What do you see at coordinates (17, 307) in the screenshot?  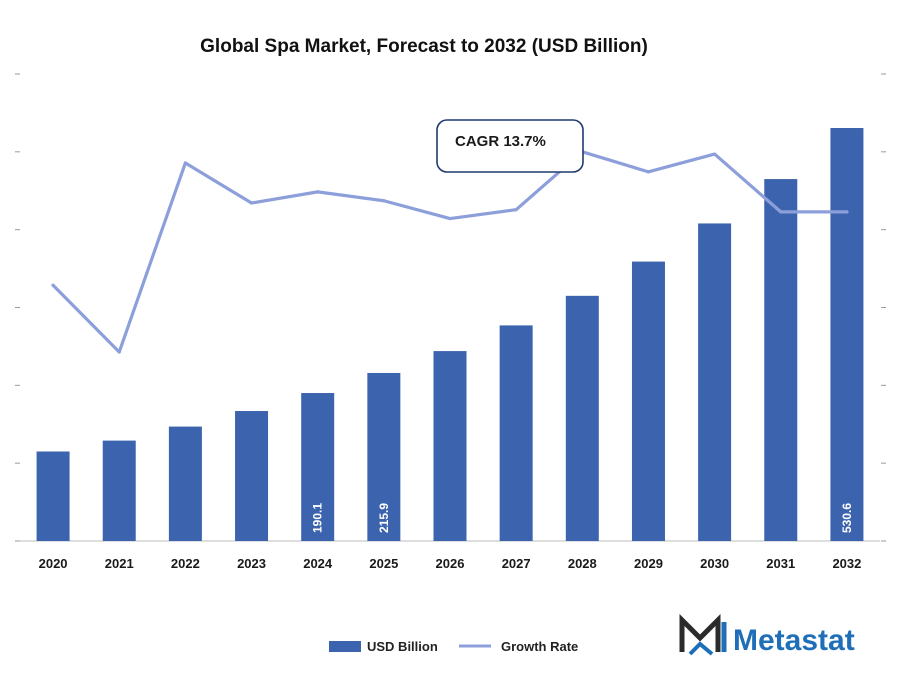 I see `left-axis-ticks` at bounding box center [17, 307].